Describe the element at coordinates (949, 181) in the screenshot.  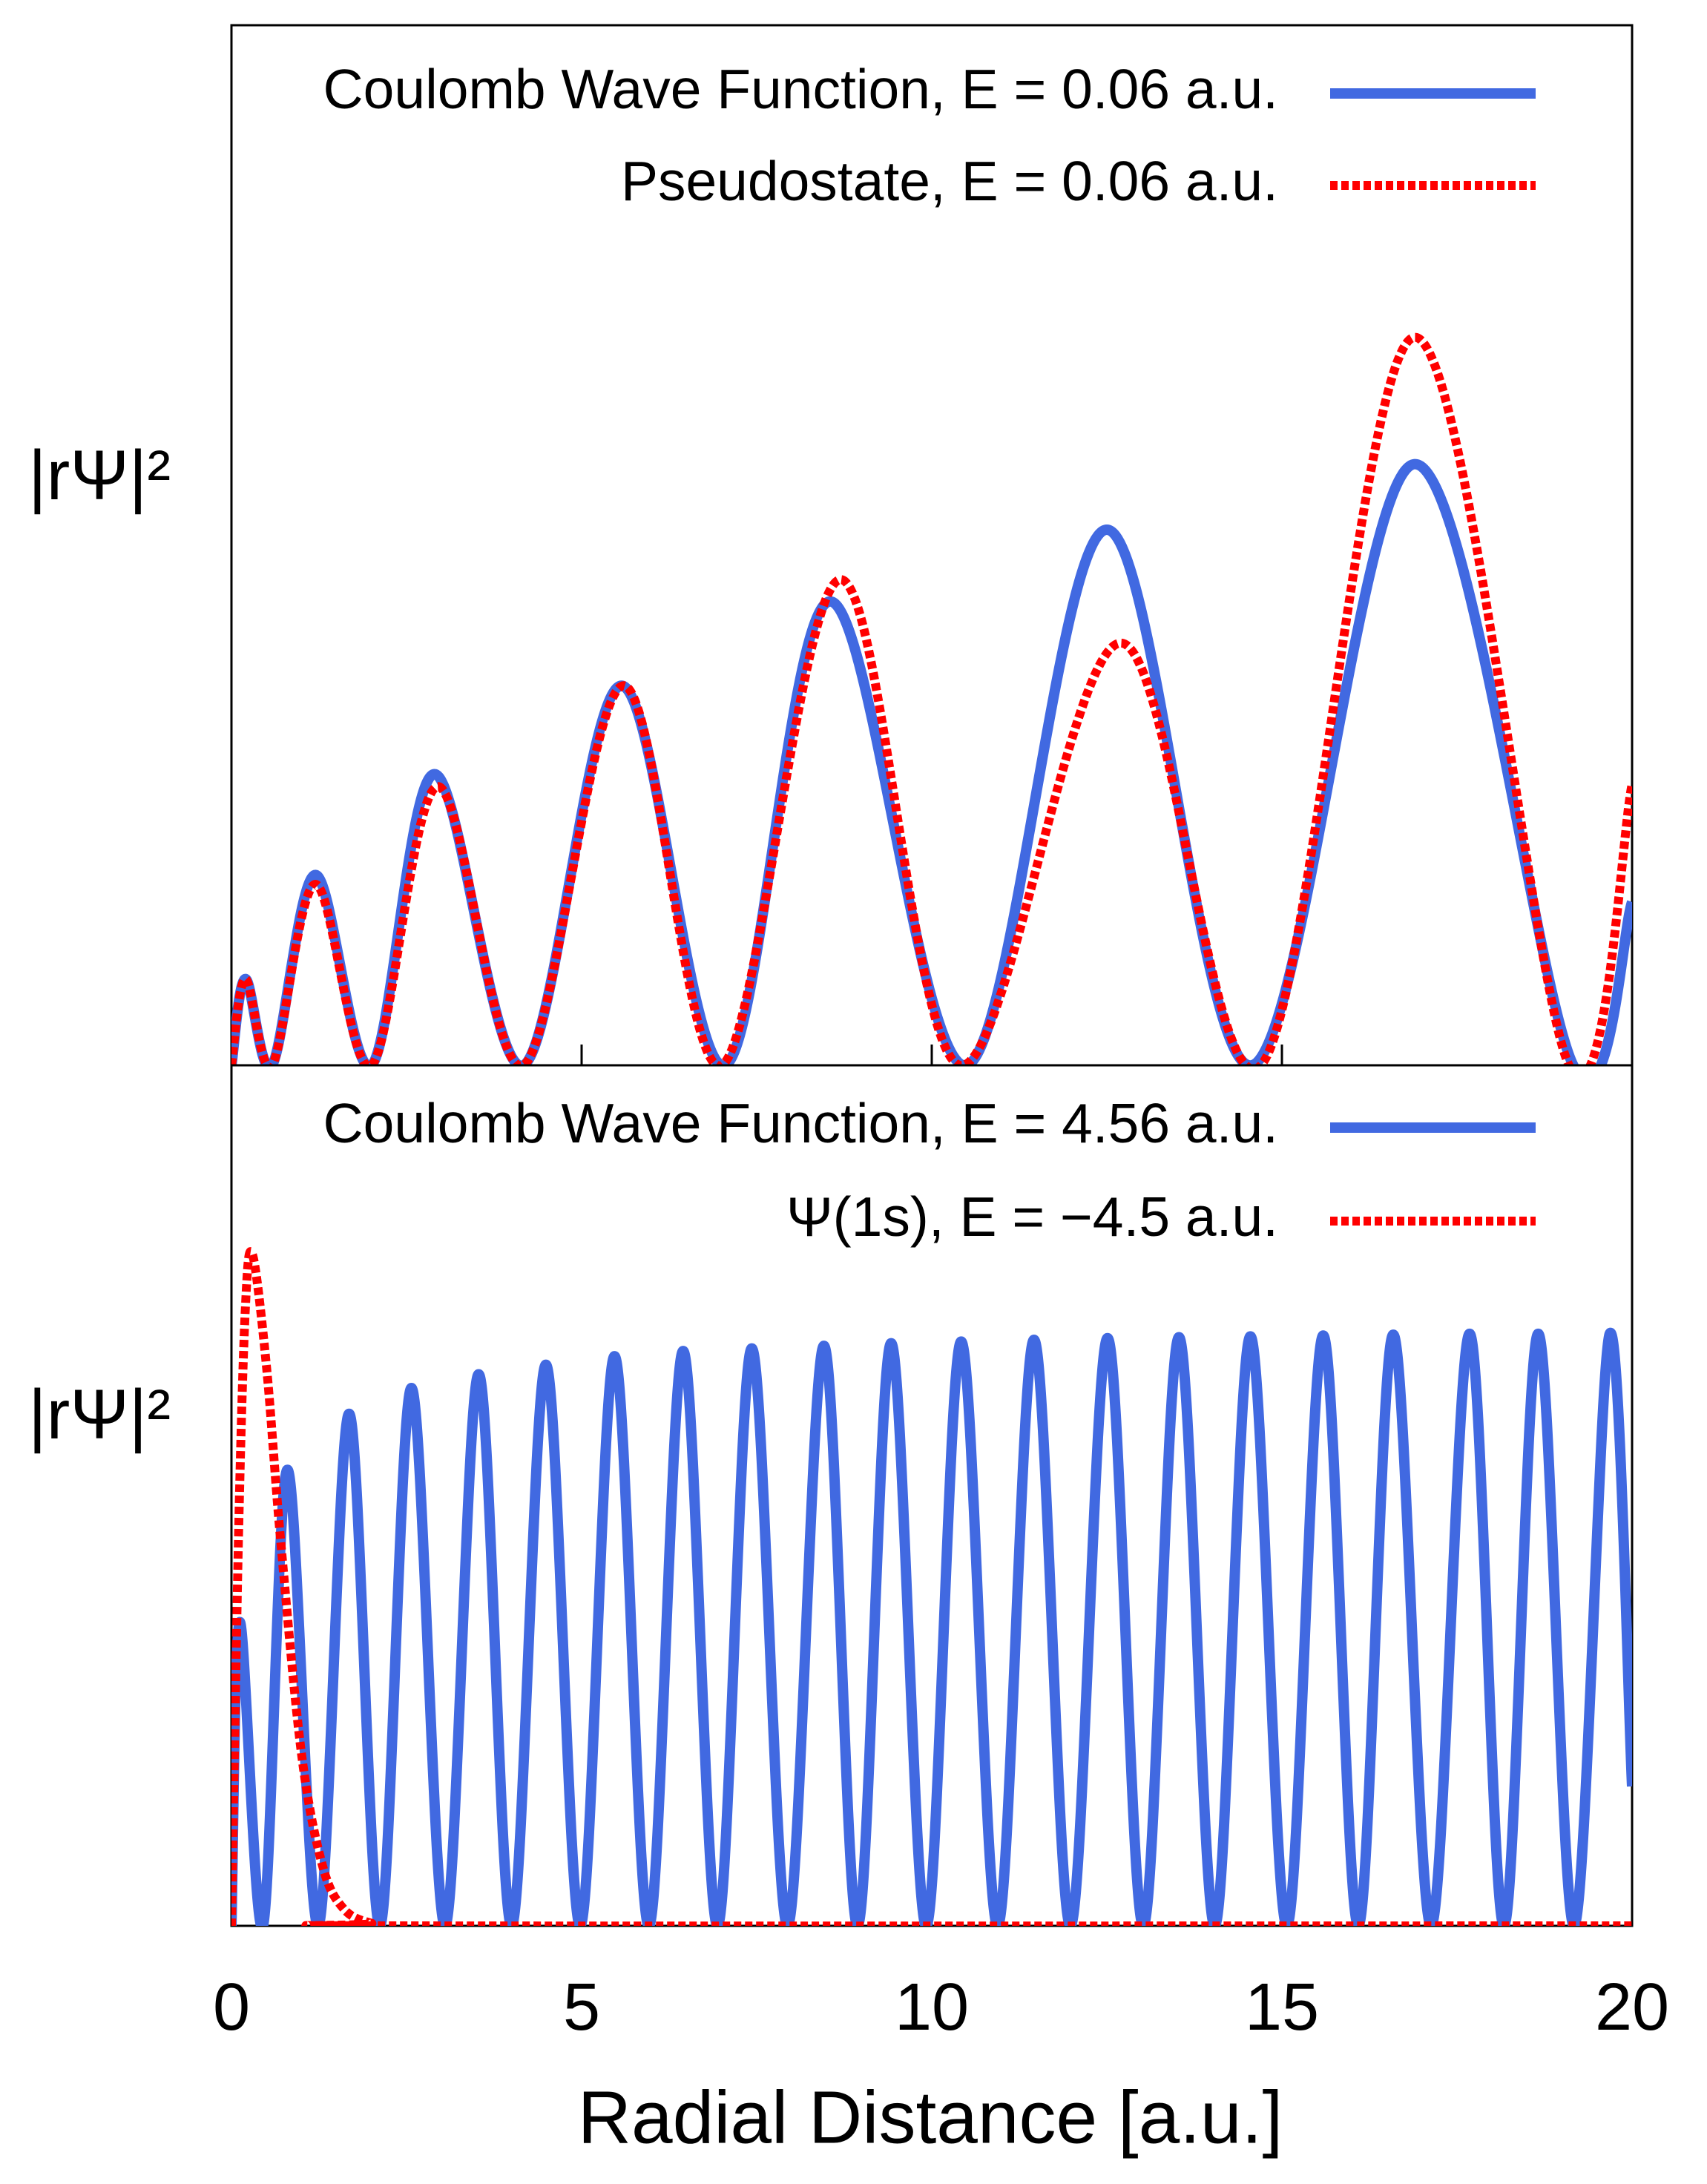
I see `legend-label: Pseudostate, E = 0.06 a.u.` at that location.